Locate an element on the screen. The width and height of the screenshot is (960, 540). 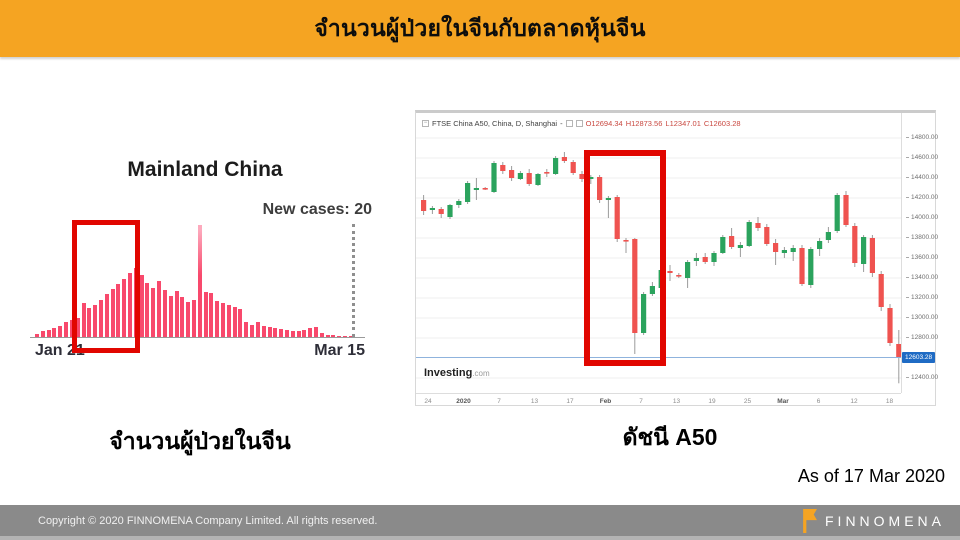
price-tick-label: 14000.00 is located at coordinates (922, 217).